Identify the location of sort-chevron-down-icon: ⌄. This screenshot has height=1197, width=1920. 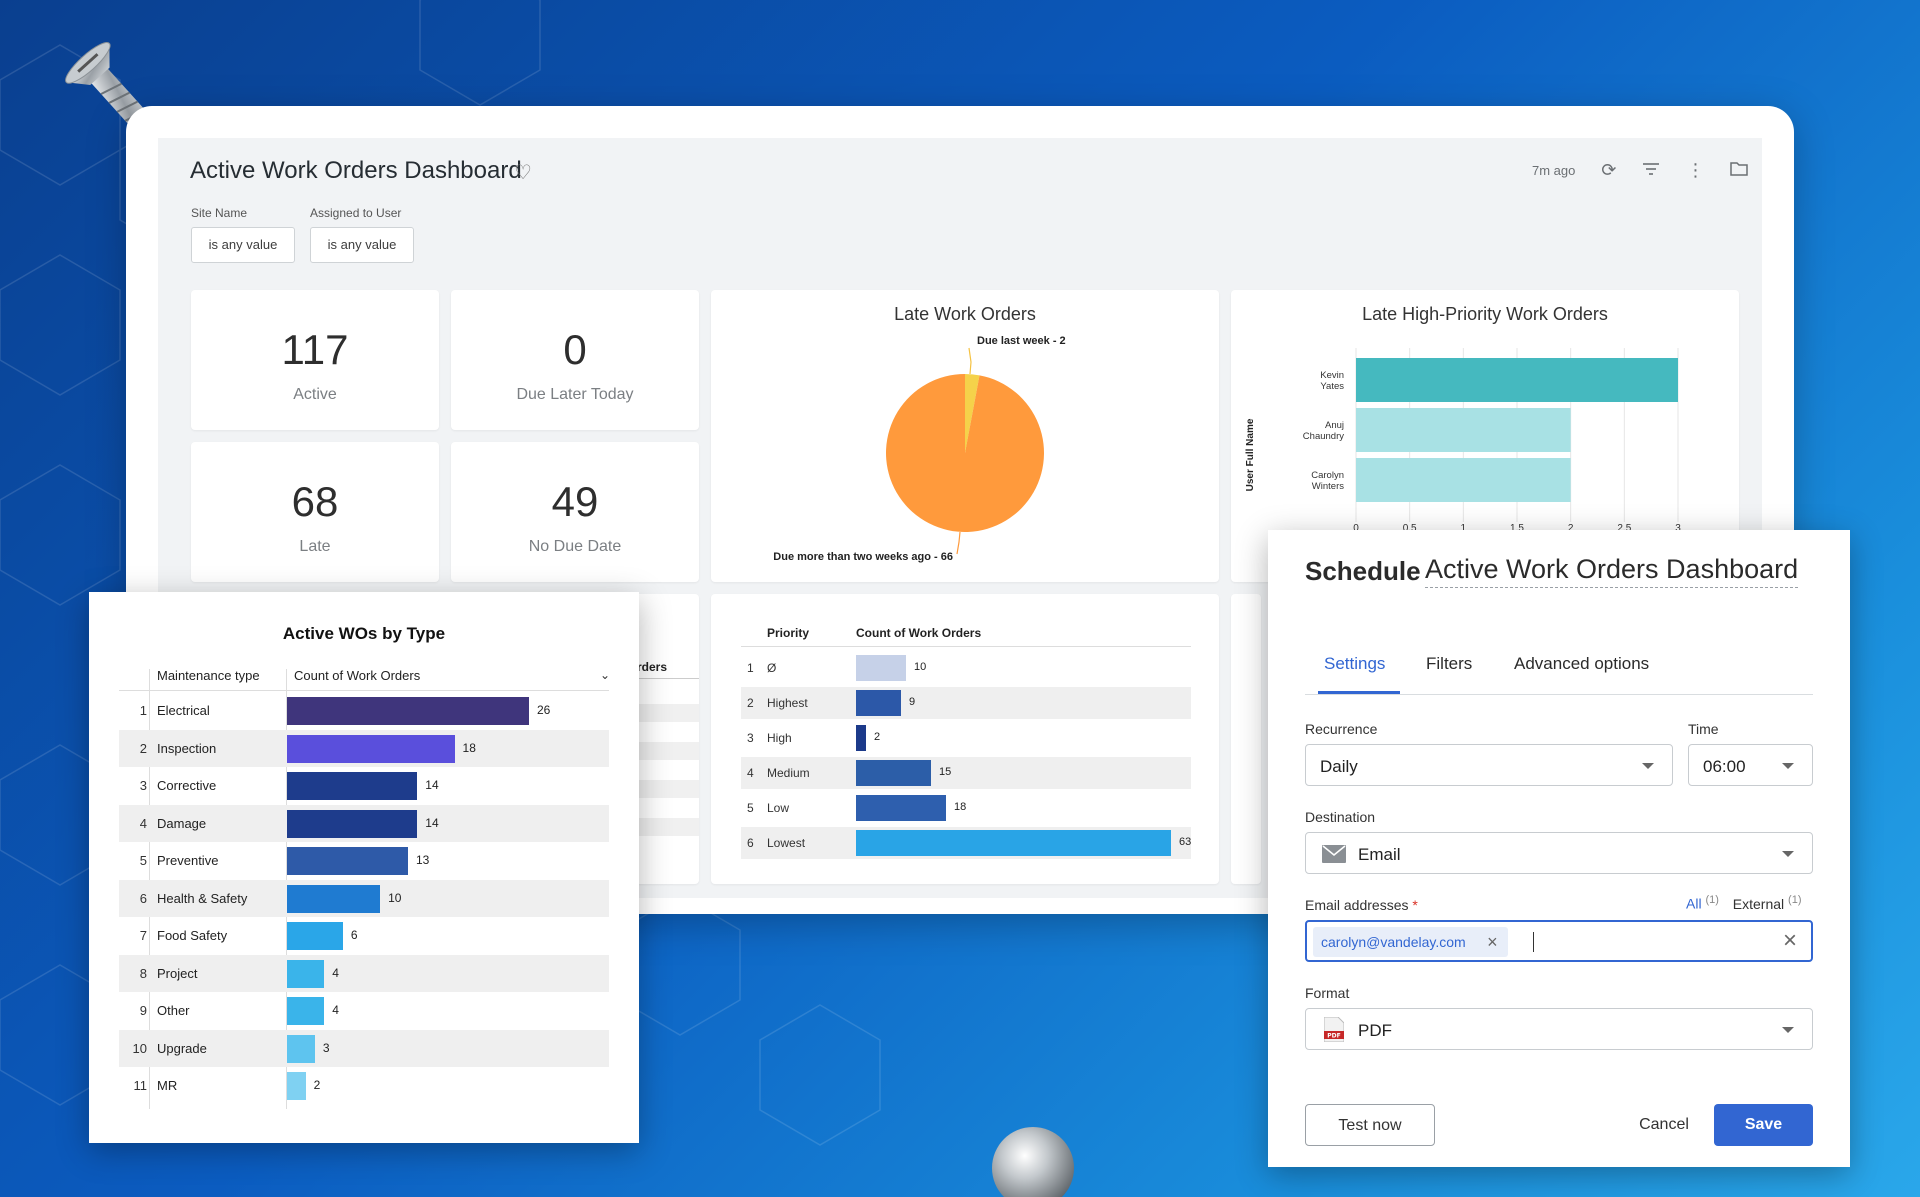
(605, 675).